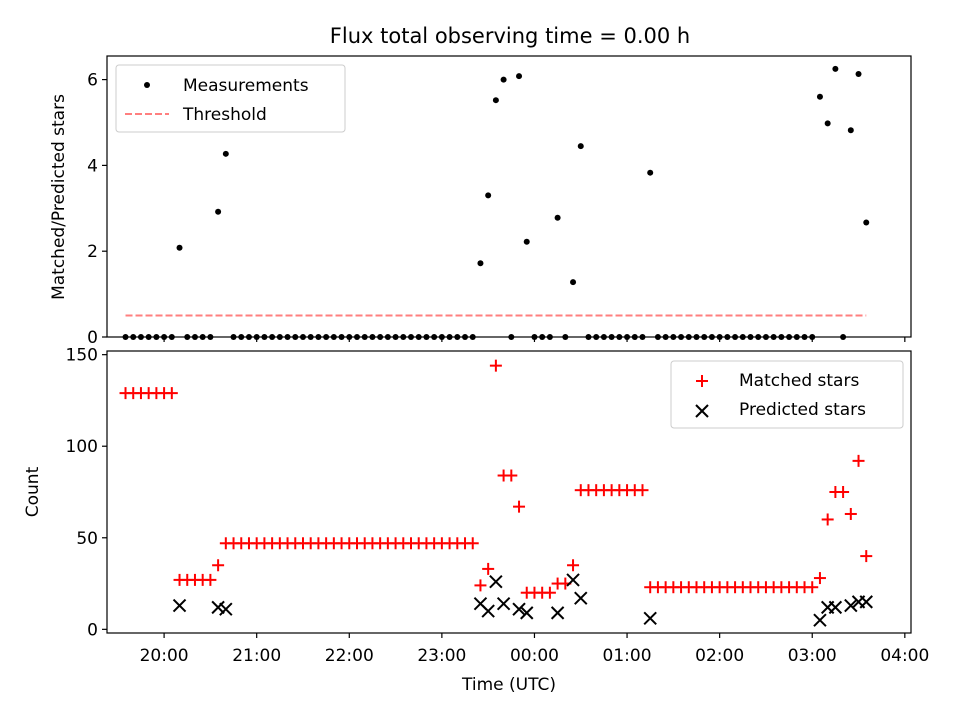 This screenshot has width=960, height=720. I want to click on y-tick-label: 6, so click(92, 81).